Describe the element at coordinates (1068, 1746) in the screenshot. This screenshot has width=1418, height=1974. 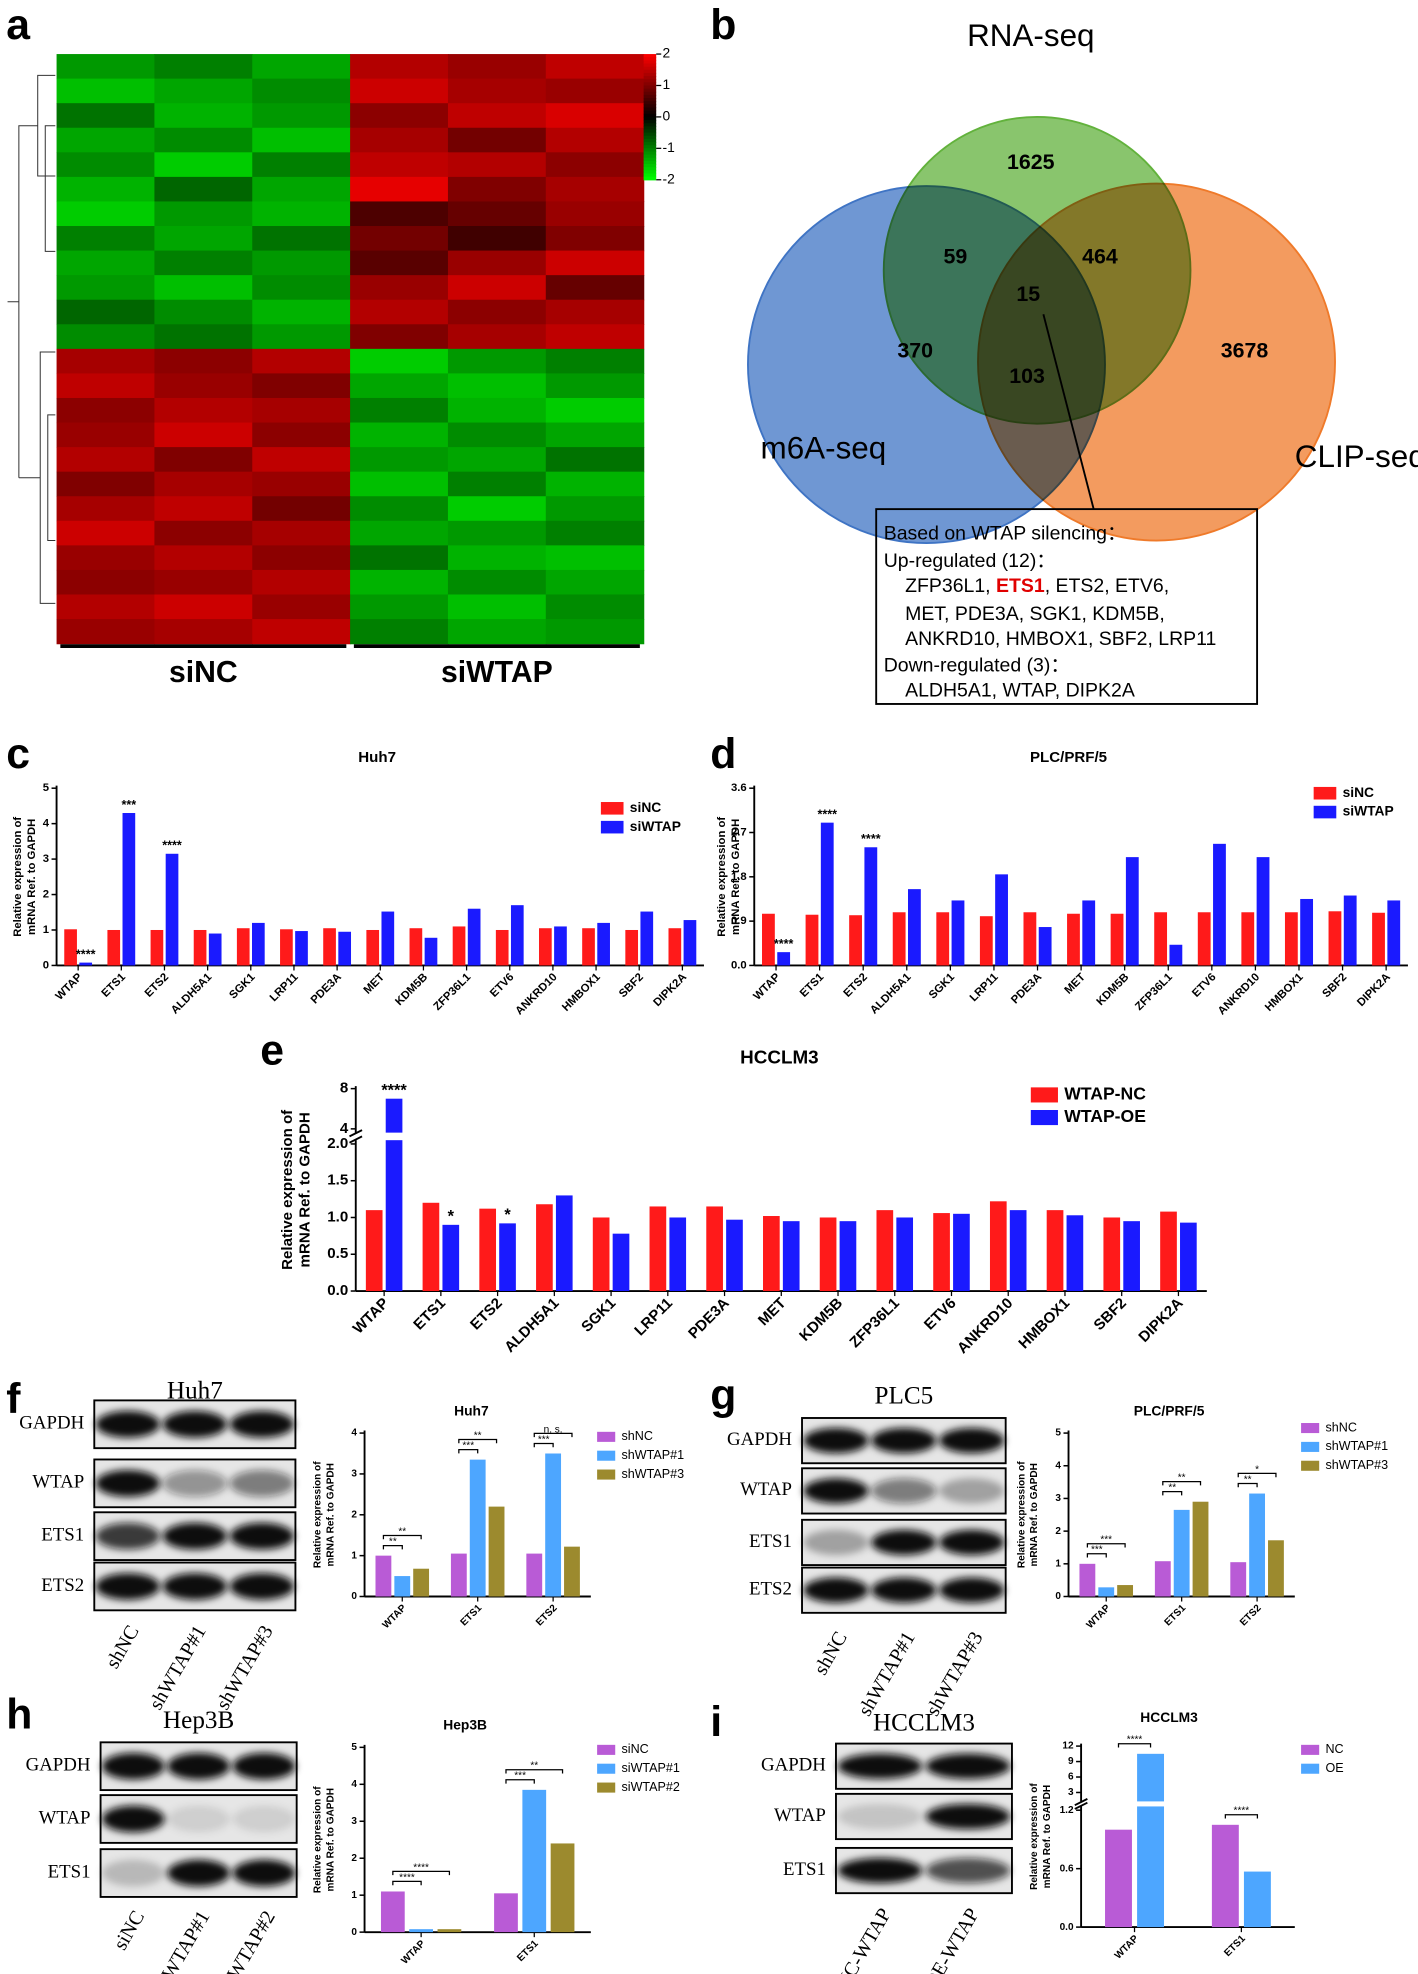
I see `y-tick-label: 12` at that location.